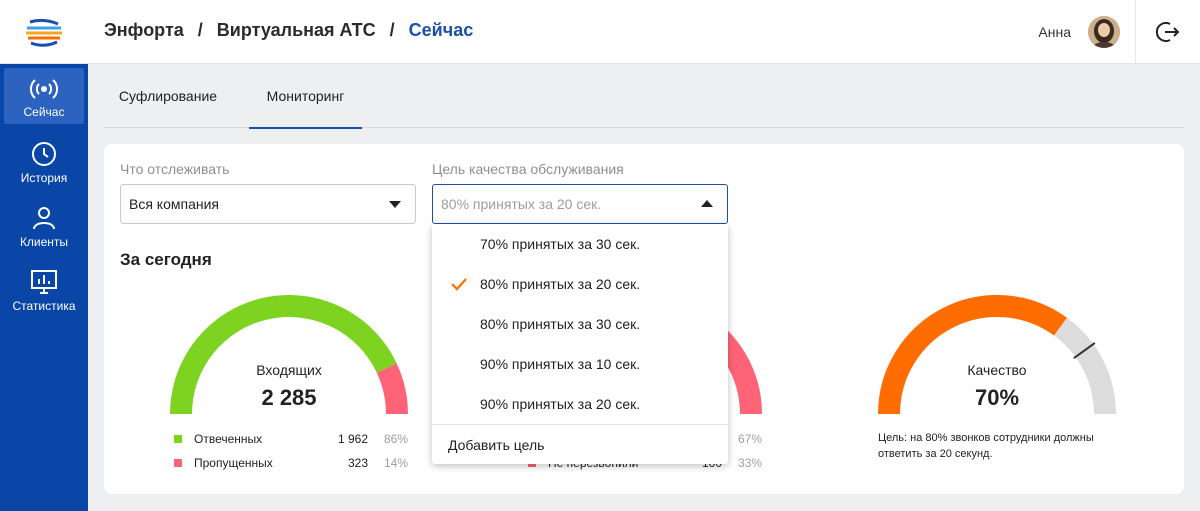 This screenshot has width=1200, height=511. I want to click on quality-gauge-rest-arc, so click(1084, 366).